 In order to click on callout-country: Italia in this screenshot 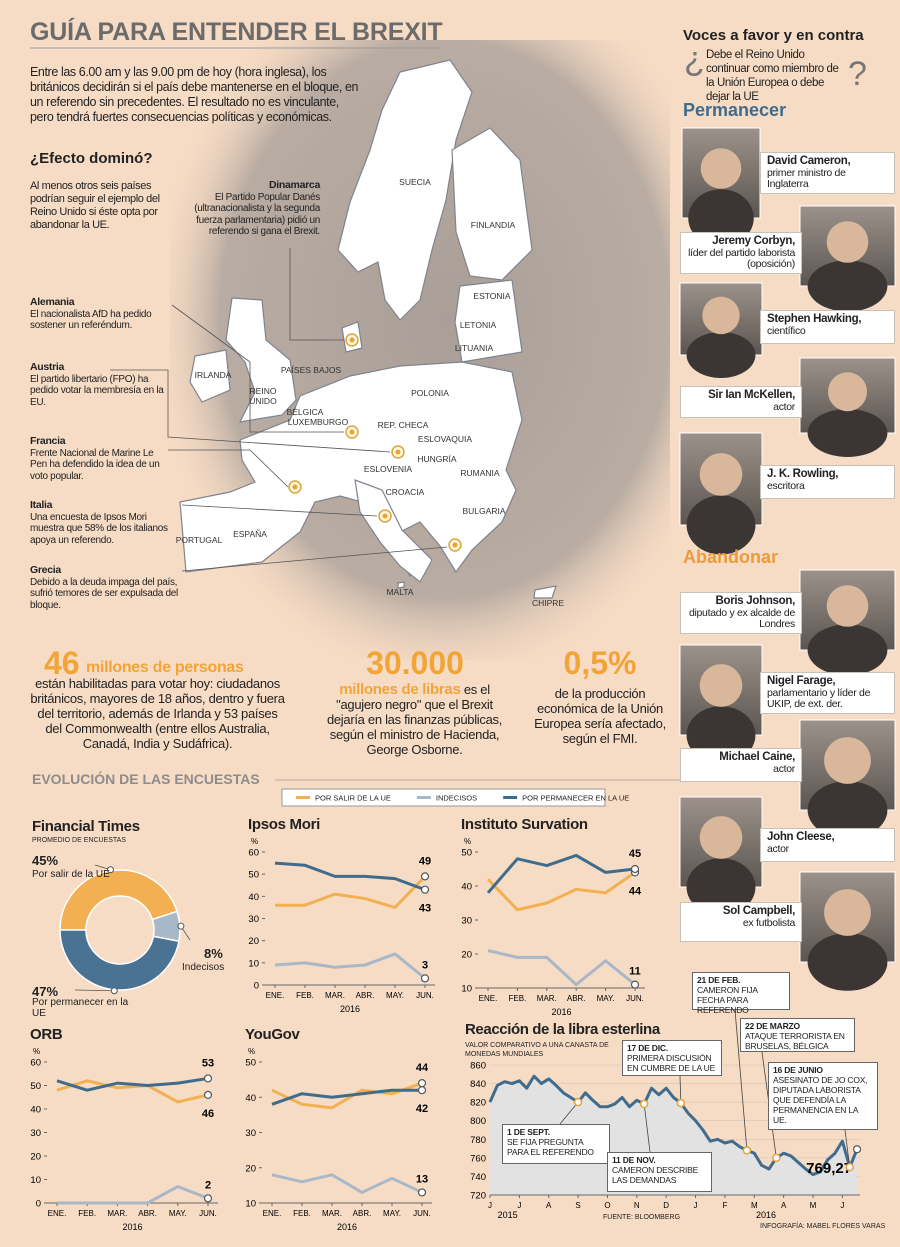, I will do `click(41, 505)`.